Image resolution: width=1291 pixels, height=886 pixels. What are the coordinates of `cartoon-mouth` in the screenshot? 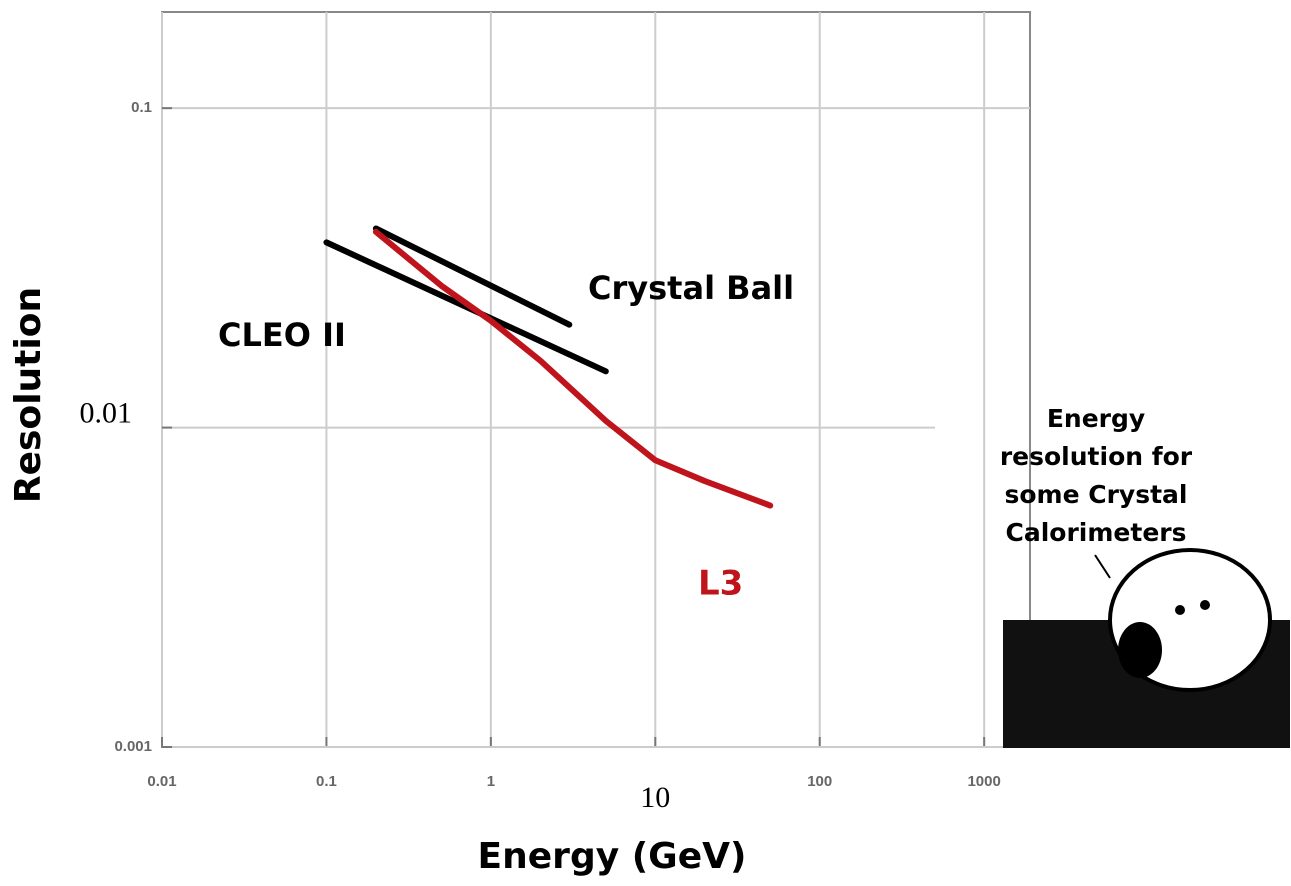 It's located at (1140, 650).